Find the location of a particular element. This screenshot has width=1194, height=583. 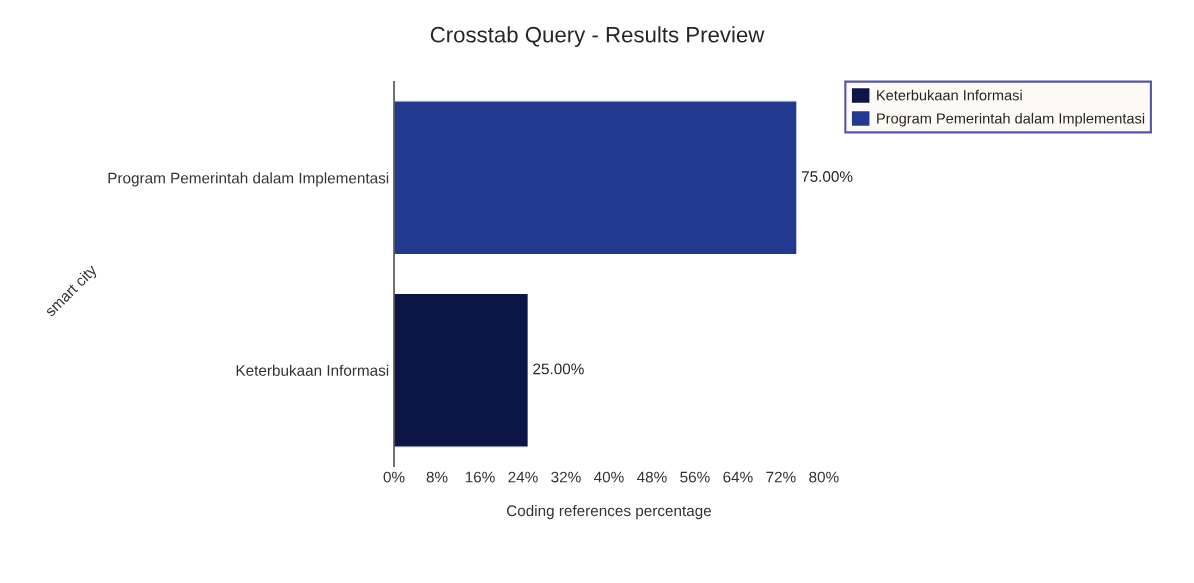

x-tick-label: 24% is located at coordinates (523, 477).